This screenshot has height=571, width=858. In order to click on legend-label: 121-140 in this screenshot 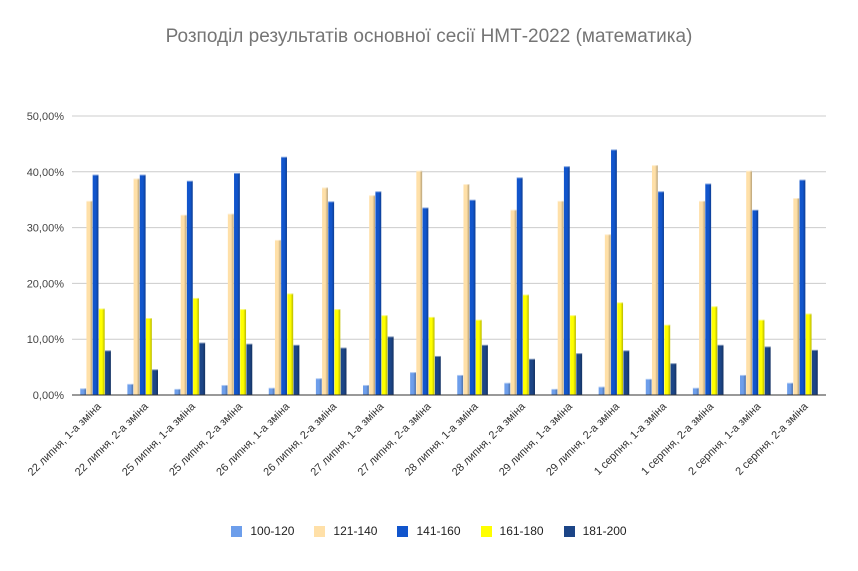, I will do `click(355, 531)`.